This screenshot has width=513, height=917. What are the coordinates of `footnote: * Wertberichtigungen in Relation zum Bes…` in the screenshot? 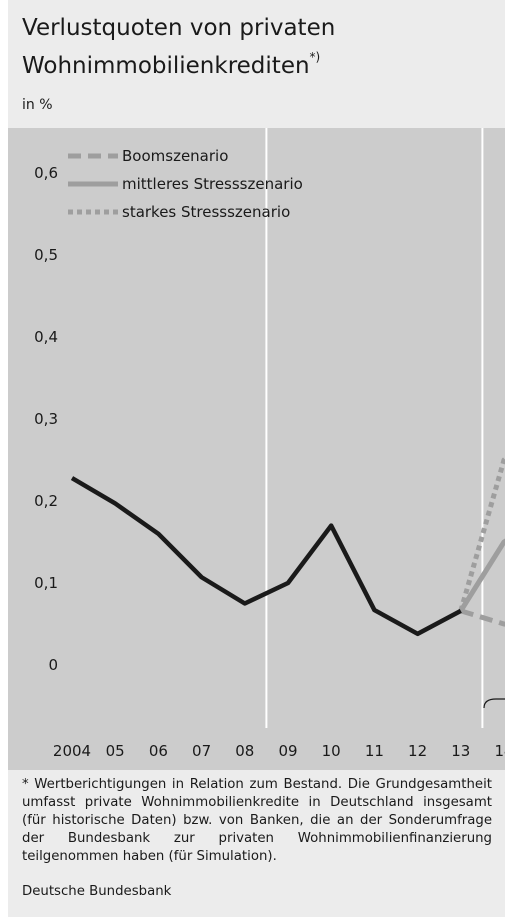 It's located at (257, 821).